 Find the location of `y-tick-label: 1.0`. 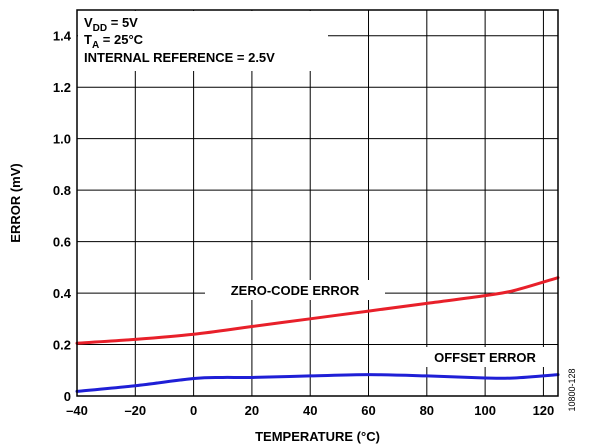

y-tick-label: 1.0 is located at coordinates (62, 139).